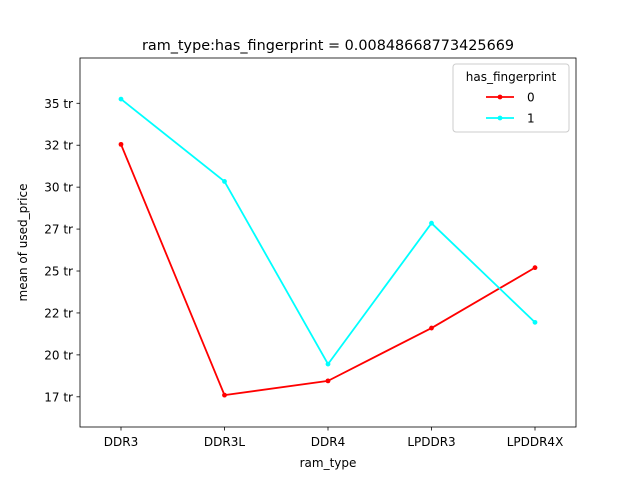  Describe the element at coordinates (58, 313) in the screenshot. I see `y-tick-label: 22 tr` at that location.